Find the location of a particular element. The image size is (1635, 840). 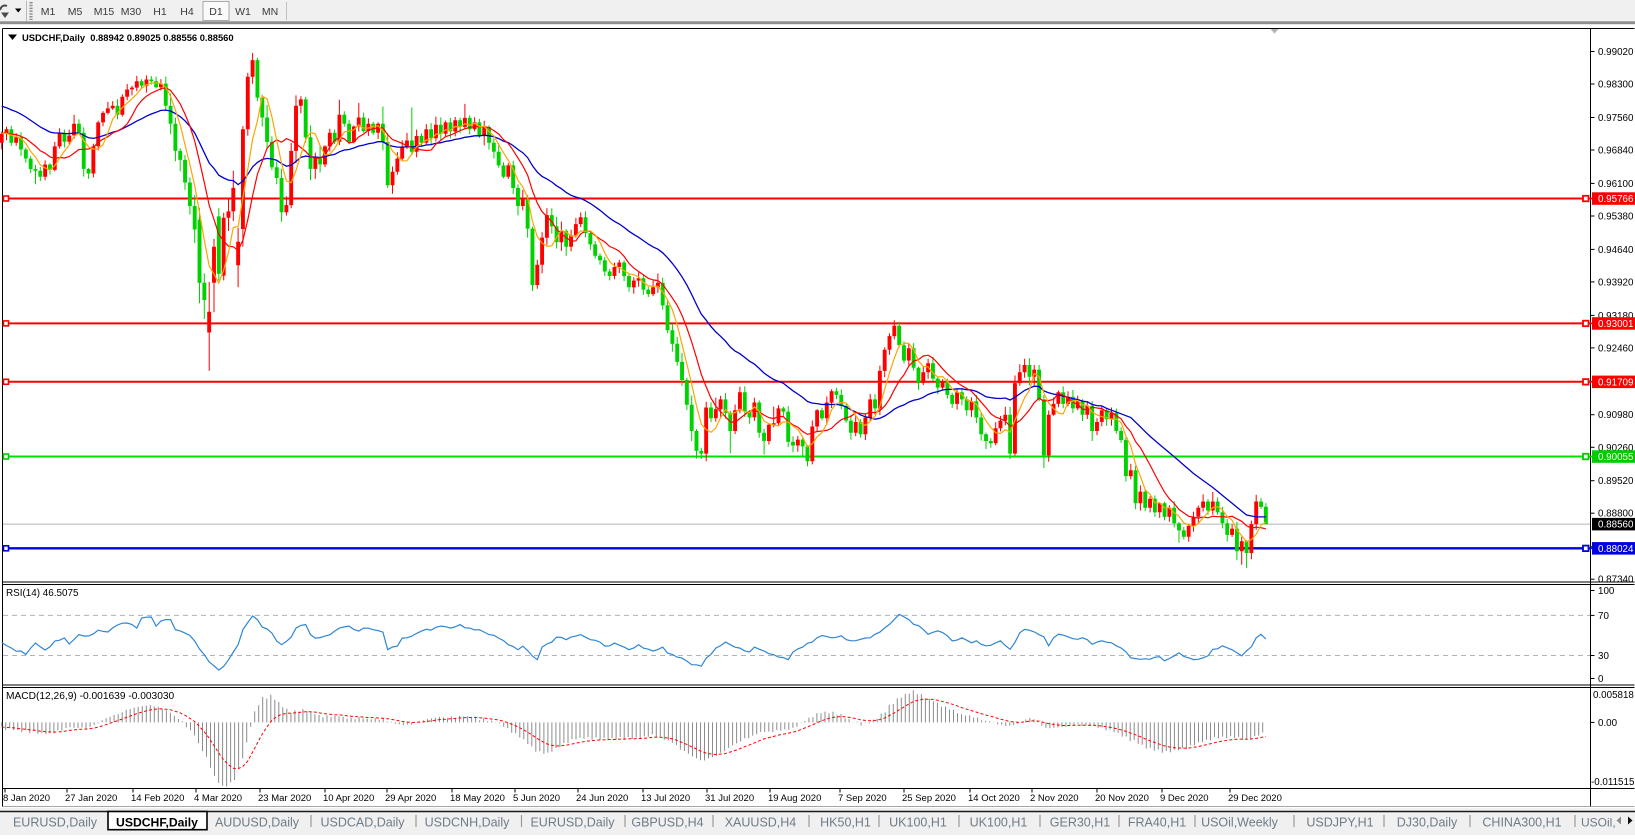

svg-text: 0.90260 is located at coordinates (1616, 448).